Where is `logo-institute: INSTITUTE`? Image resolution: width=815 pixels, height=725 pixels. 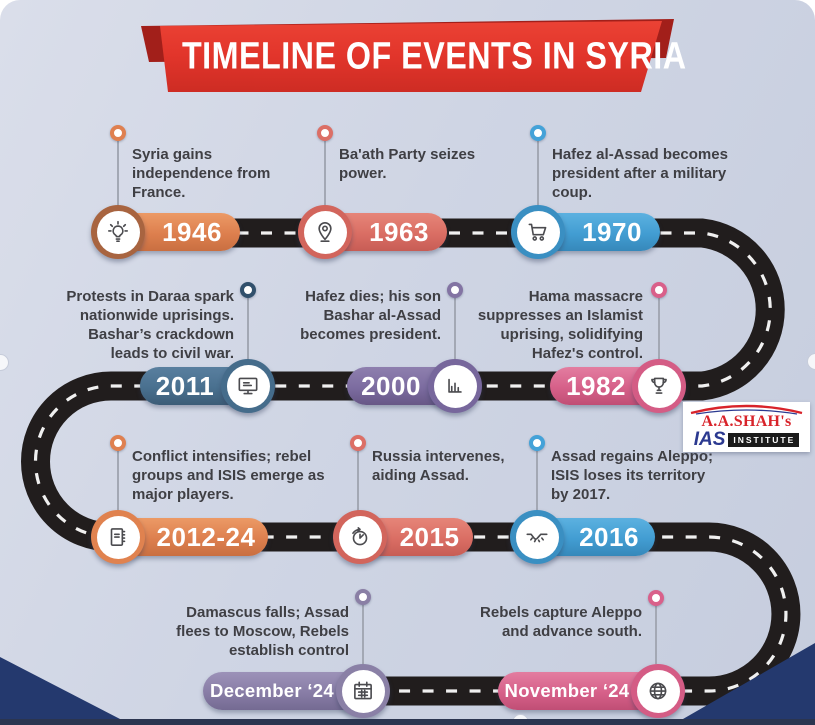
logo-institute: INSTITUTE is located at coordinates (764, 440).